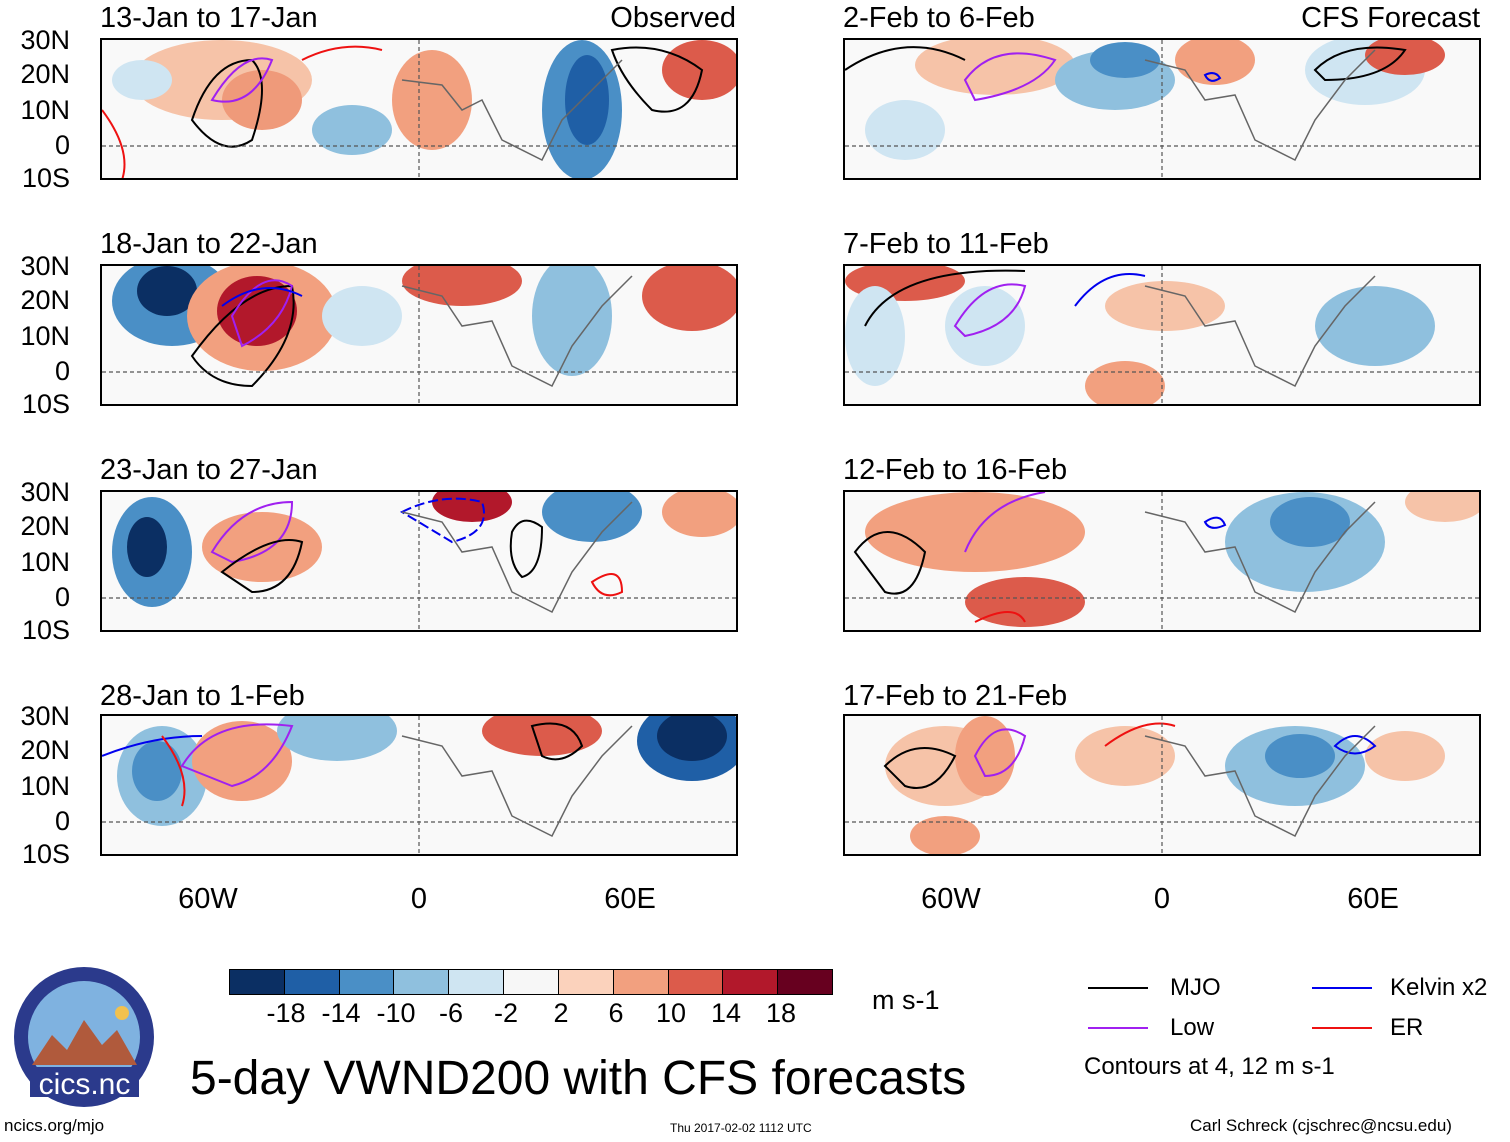 This screenshot has height=1142, width=1510. I want to click on colorbar-tick-label: 10, so click(671, 1013).